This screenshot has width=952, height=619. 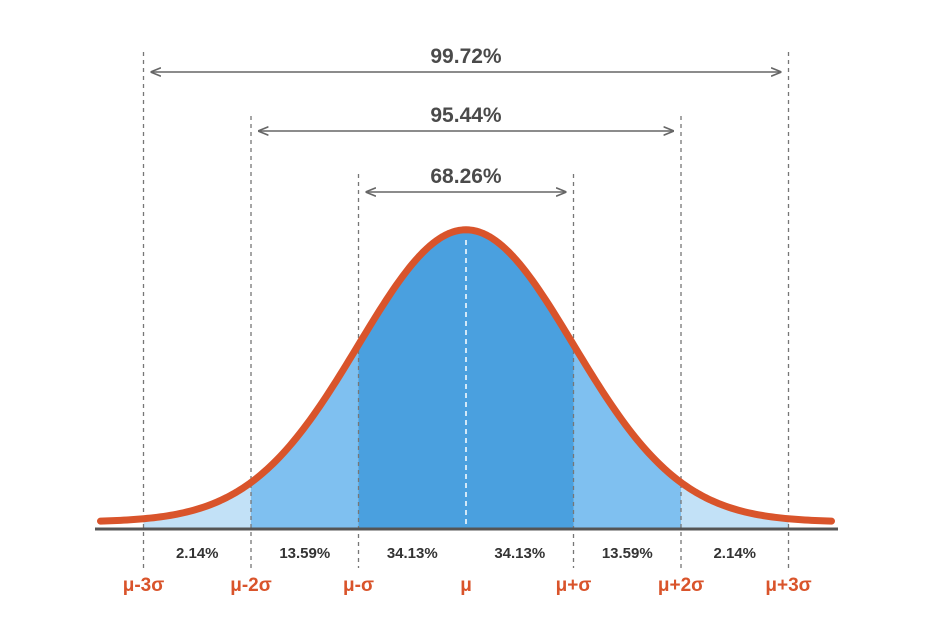 I want to click on segment-label-3: 34.13%, so click(x=412, y=553).